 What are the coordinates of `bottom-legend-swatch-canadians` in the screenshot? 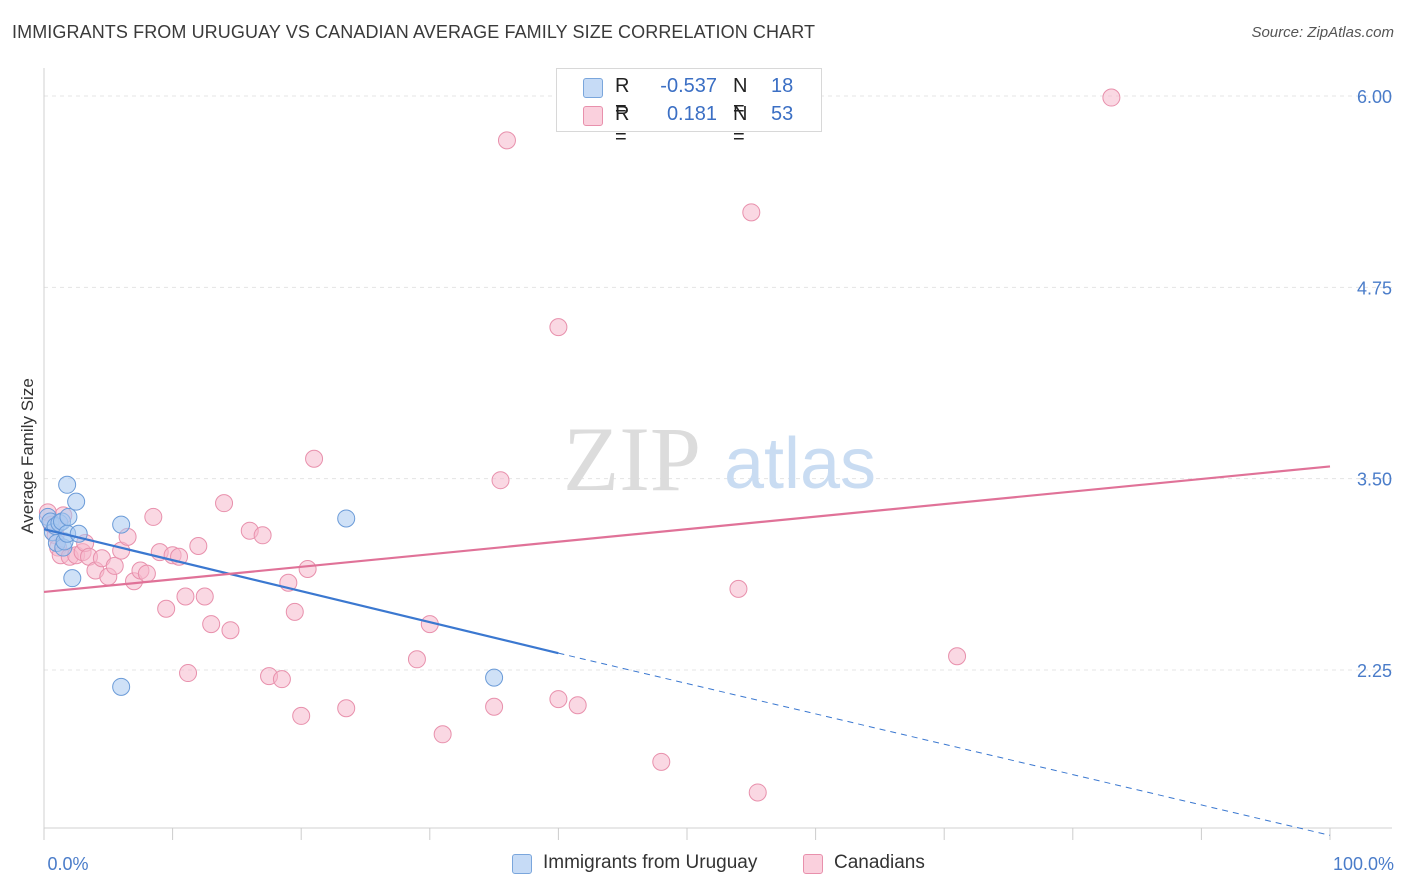 It's located at (813, 864).